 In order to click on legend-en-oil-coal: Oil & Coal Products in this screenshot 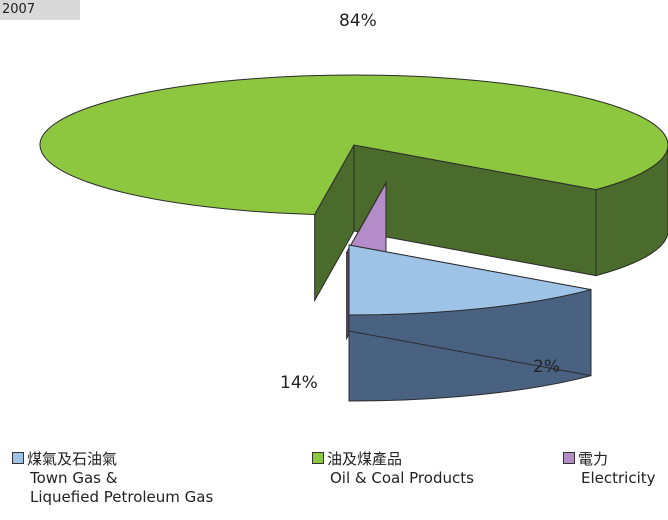, I will do `click(402, 478)`.